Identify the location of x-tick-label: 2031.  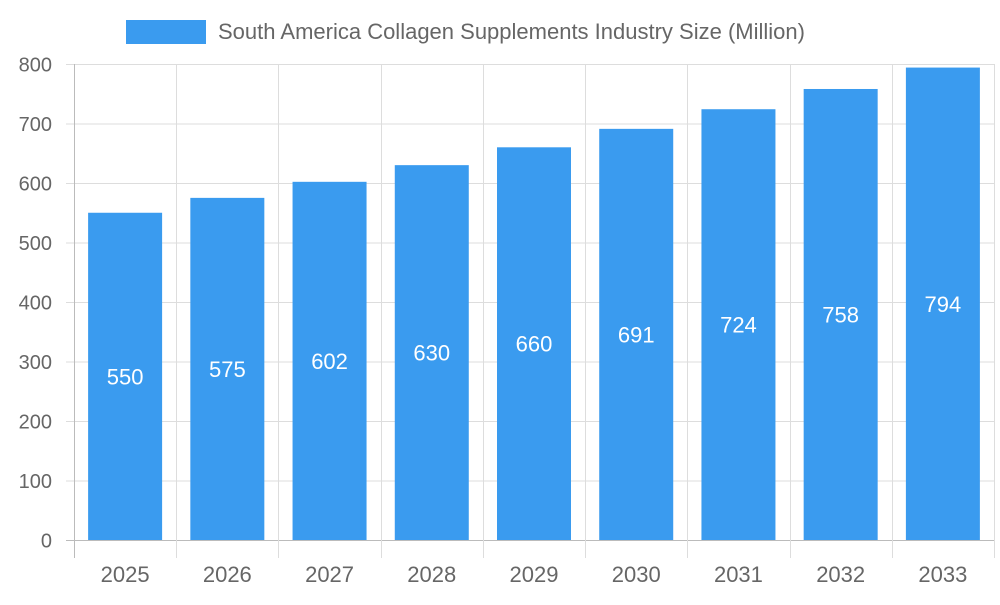
(738, 574).